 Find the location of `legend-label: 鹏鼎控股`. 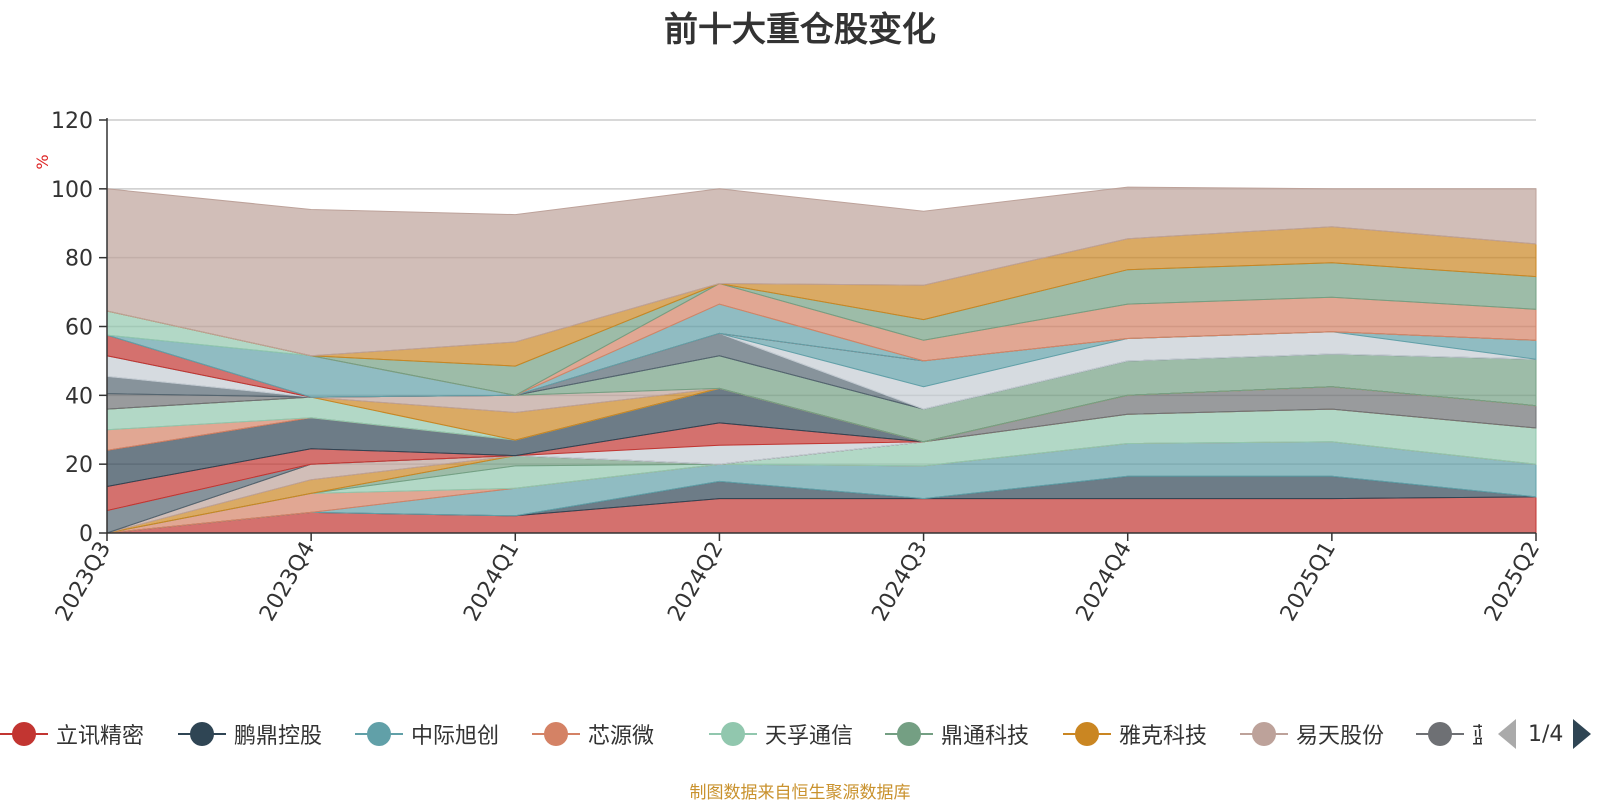

legend-label: 鹏鼎控股 is located at coordinates (278, 736).